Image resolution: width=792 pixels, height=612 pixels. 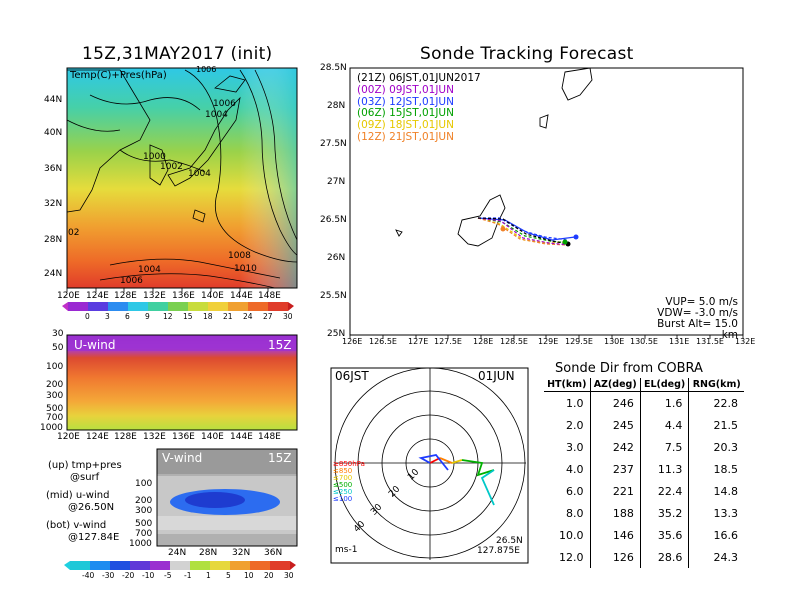 What do you see at coordinates (710, 341) in the screenshot?
I see `track-x-tick: 131.5E` at bounding box center [710, 341].